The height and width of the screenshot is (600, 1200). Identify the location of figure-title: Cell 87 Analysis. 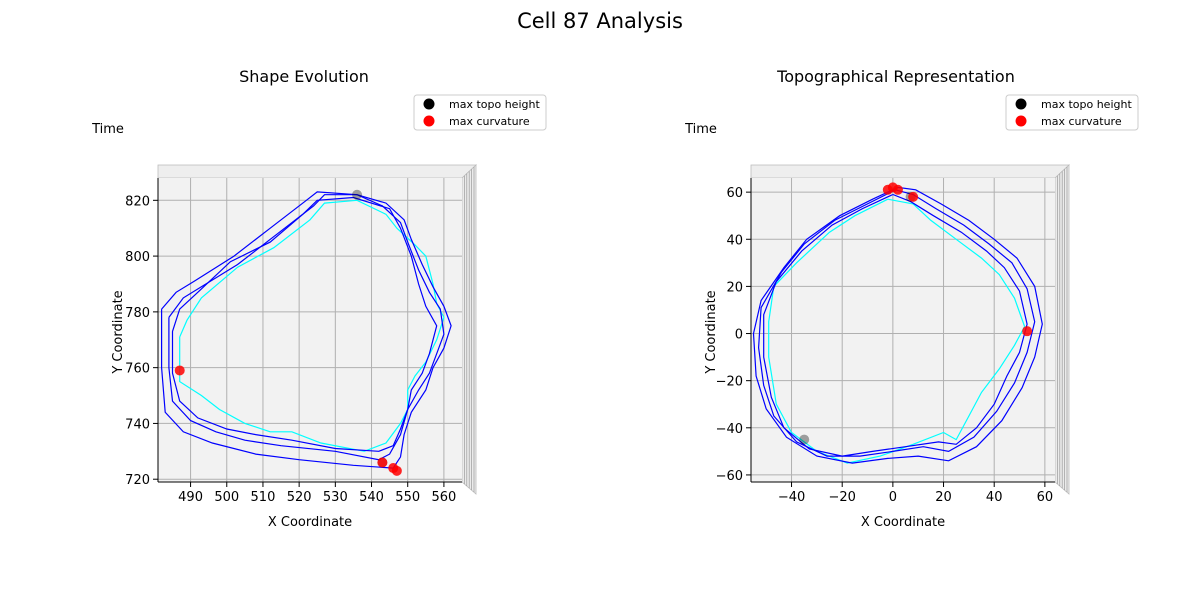
(600, 21).